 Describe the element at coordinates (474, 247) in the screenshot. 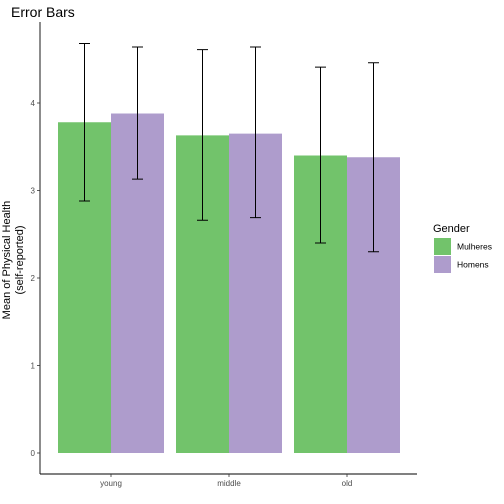

I see `legend-label: Mulheres` at that location.